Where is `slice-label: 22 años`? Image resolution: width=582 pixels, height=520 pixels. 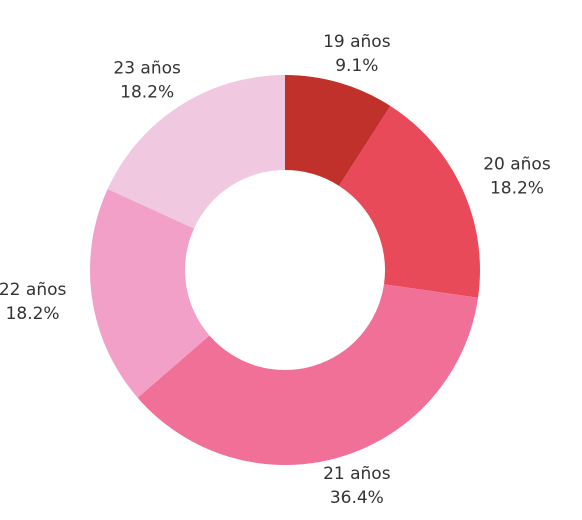
slice-label: 22 años is located at coordinates (33, 290).